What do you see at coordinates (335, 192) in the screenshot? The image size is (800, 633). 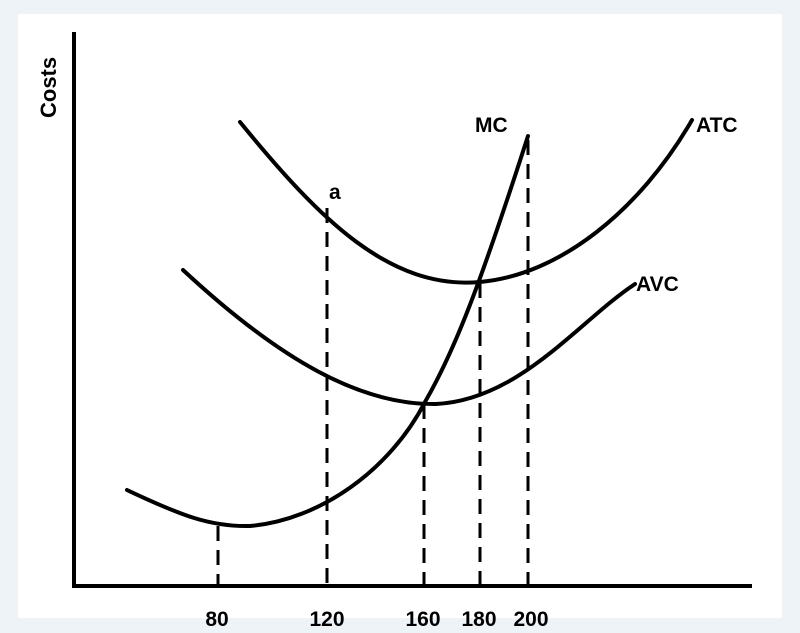 I see `annotation-a: a` at bounding box center [335, 192].